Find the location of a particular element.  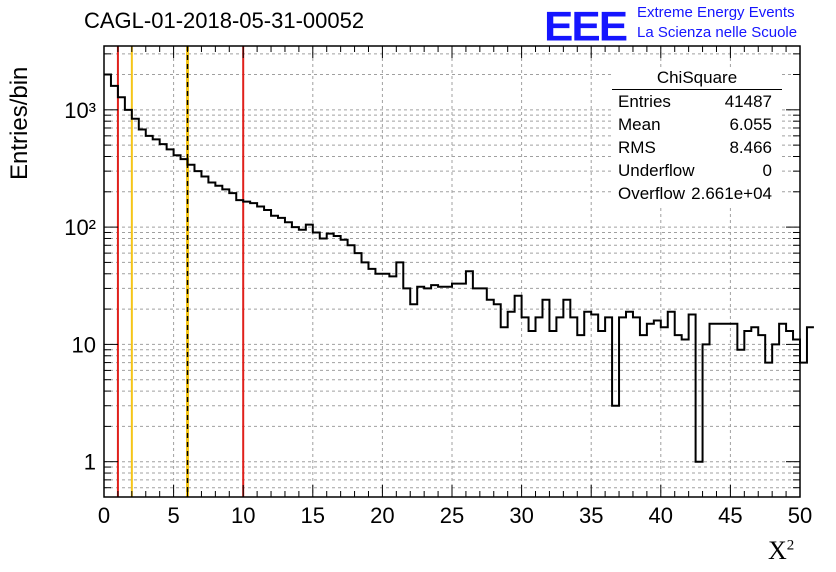

x-tick-label: 0 is located at coordinates (104, 515).